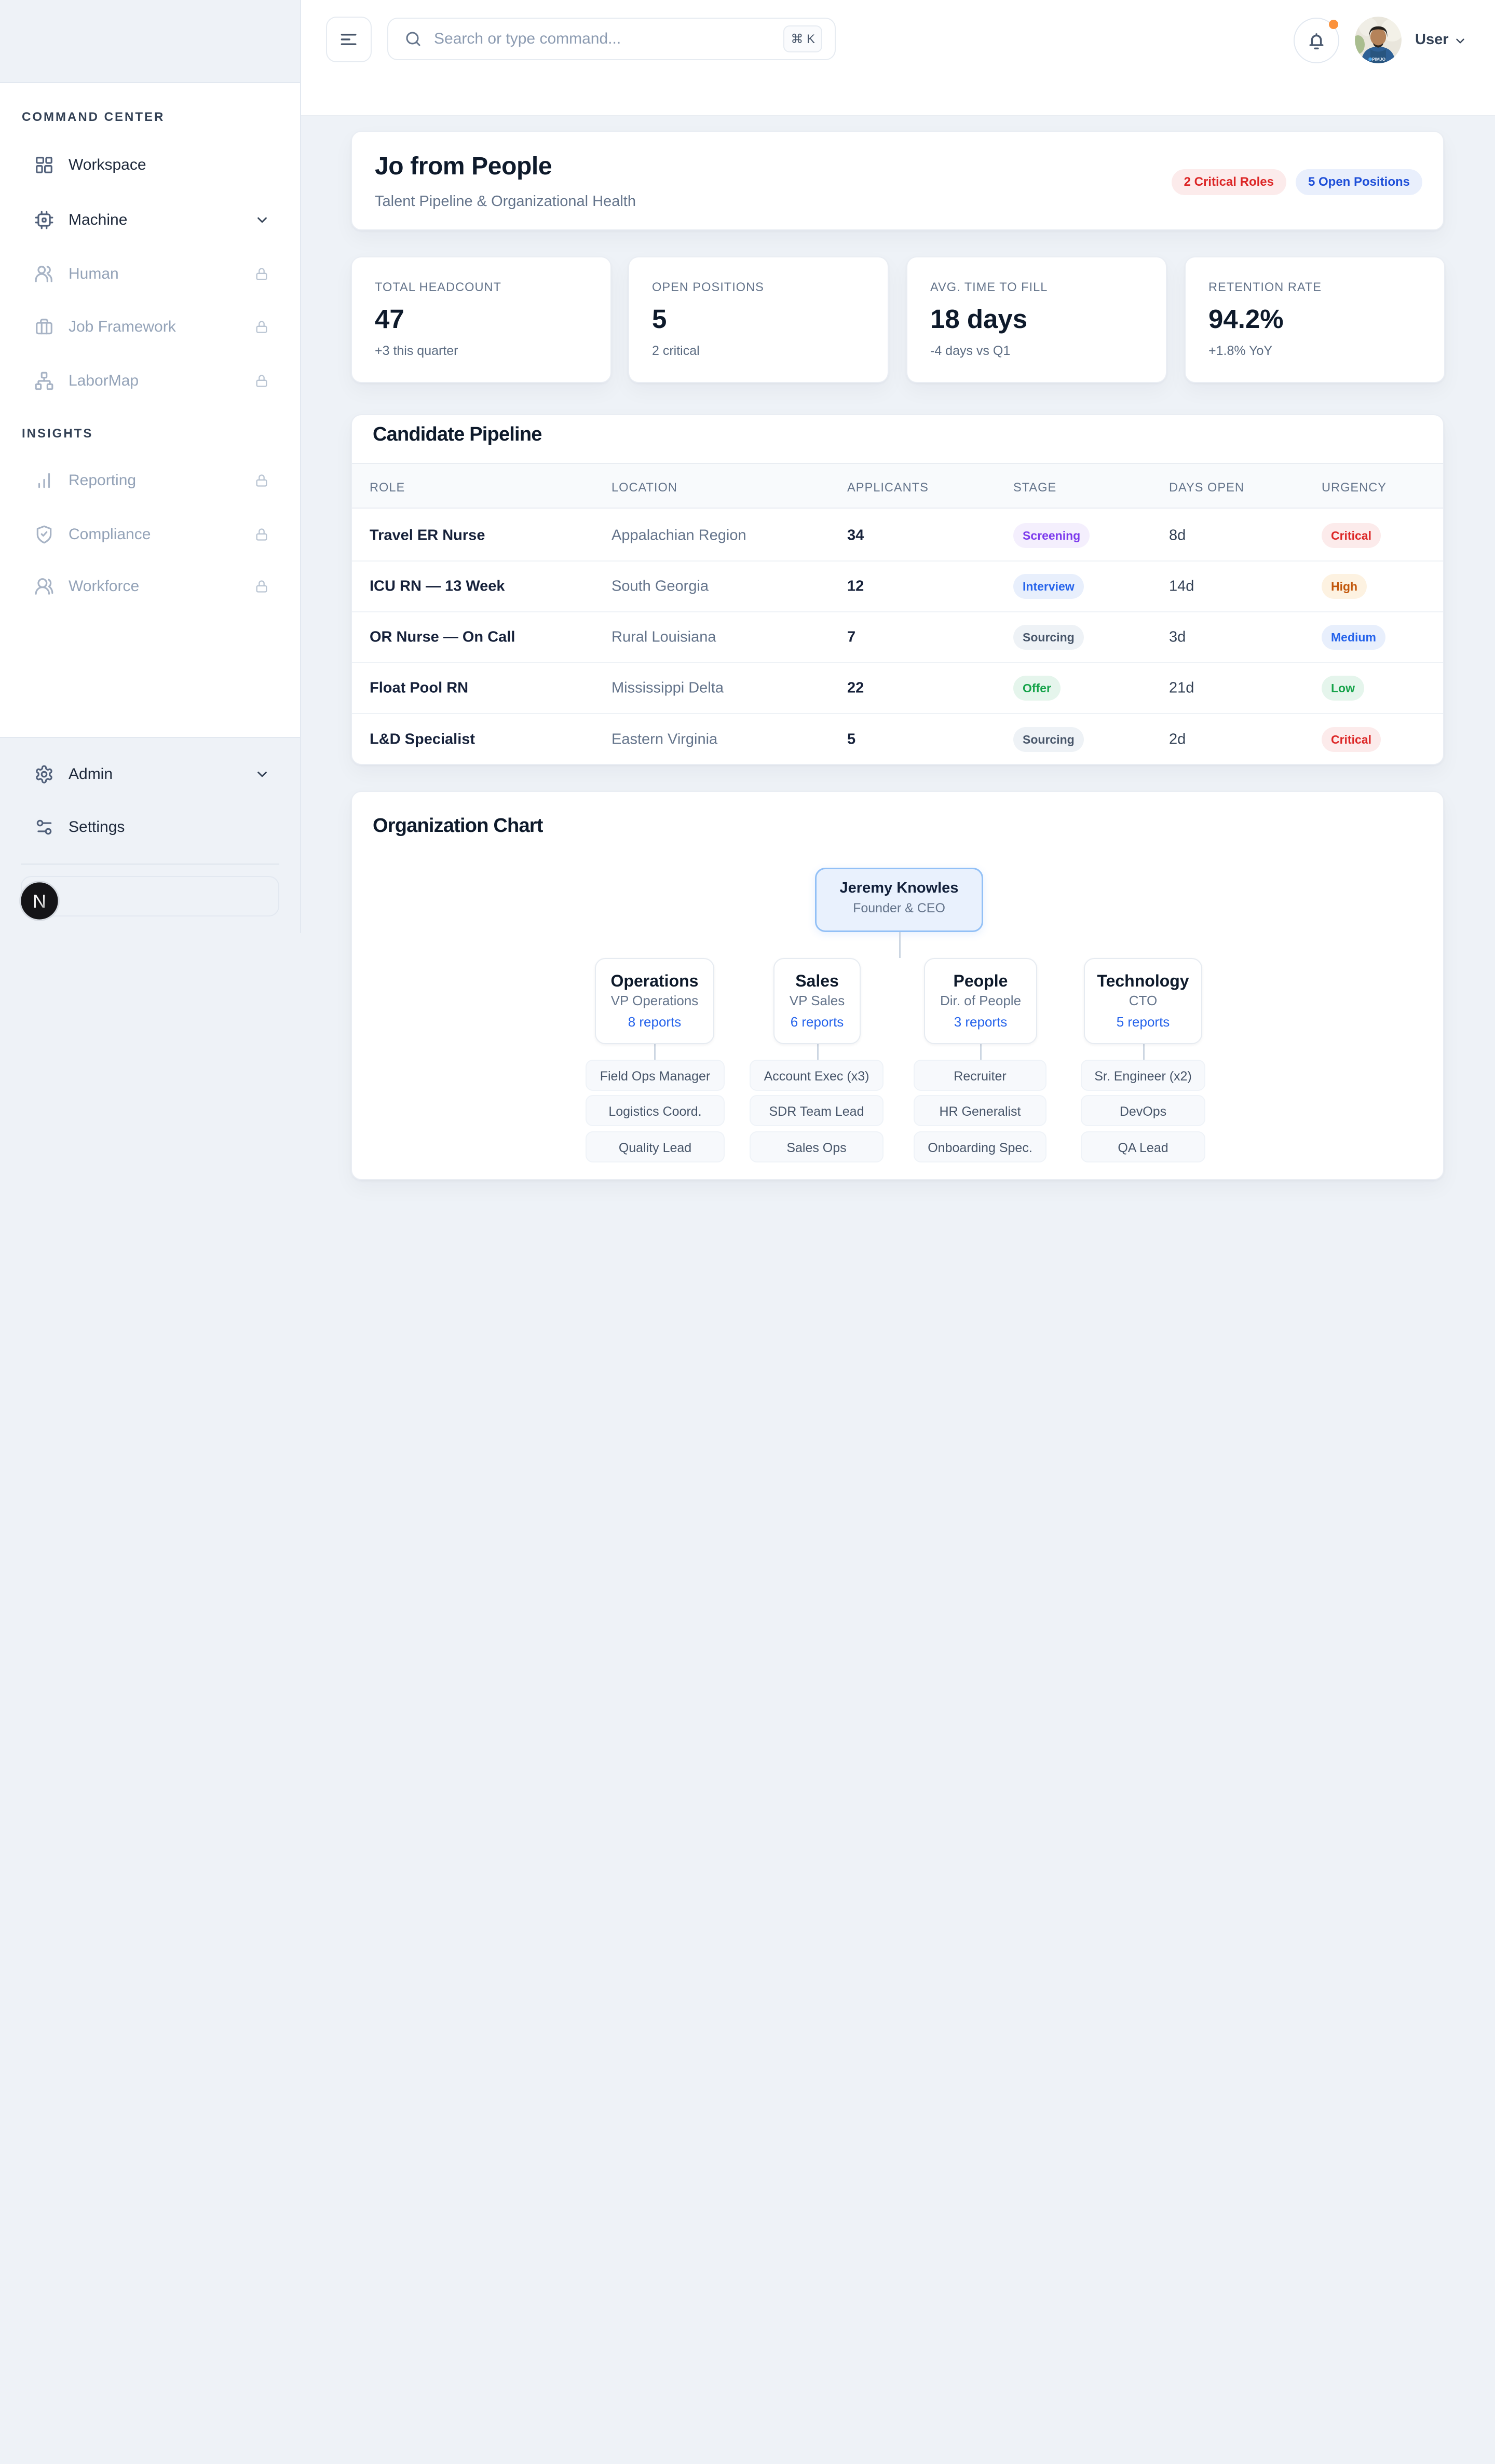  What do you see at coordinates (39, 901) in the screenshot?
I see `svg-text: N` at bounding box center [39, 901].